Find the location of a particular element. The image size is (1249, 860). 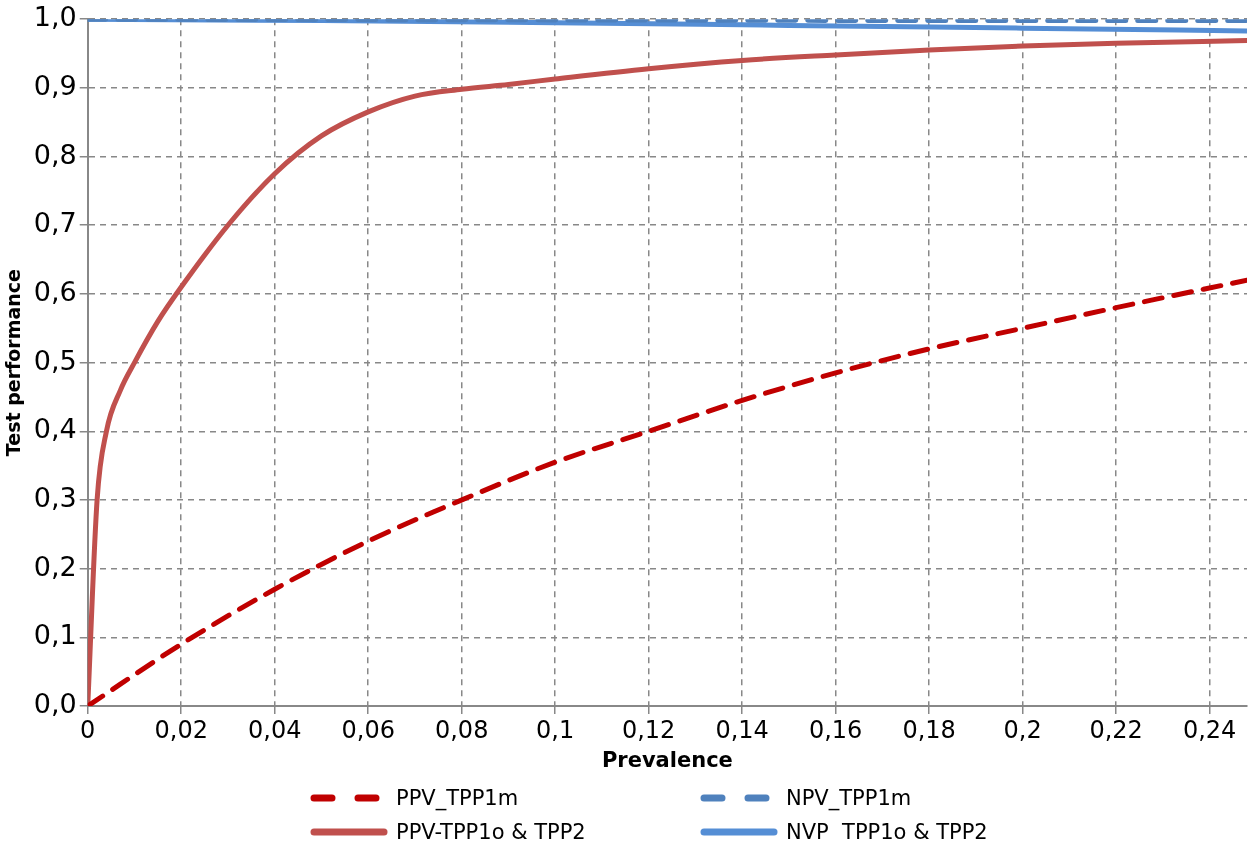

x-tick-label: 0,08 is located at coordinates (461, 729).